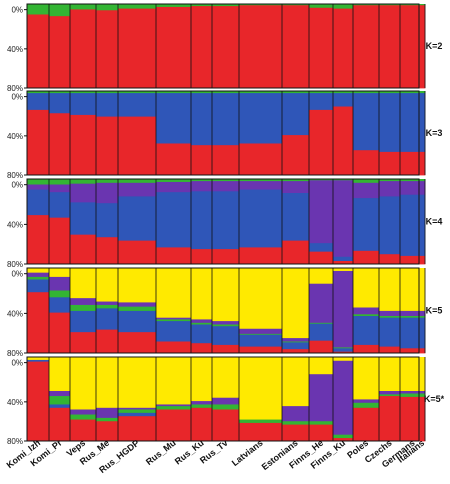  Describe the element at coordinates (434, 133) in the screenshot. I see `k-label: K=3` at that location.